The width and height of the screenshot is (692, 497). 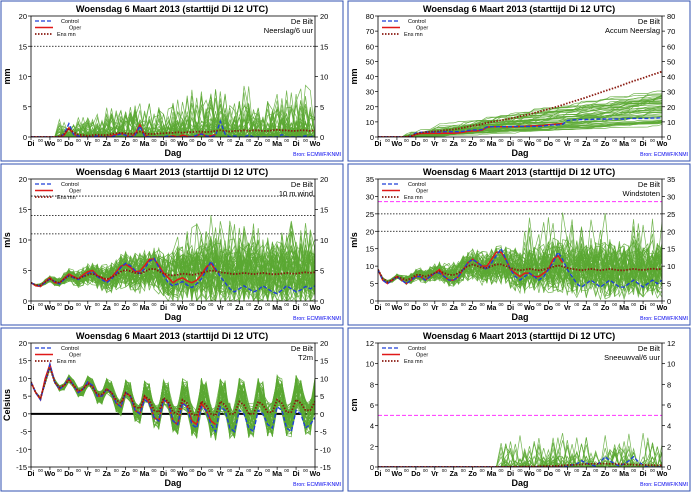 What do you see at coordinates (220, 308) in the screenshot?
I see `x-tick-label: Vr` at bounding box center [220, 308].